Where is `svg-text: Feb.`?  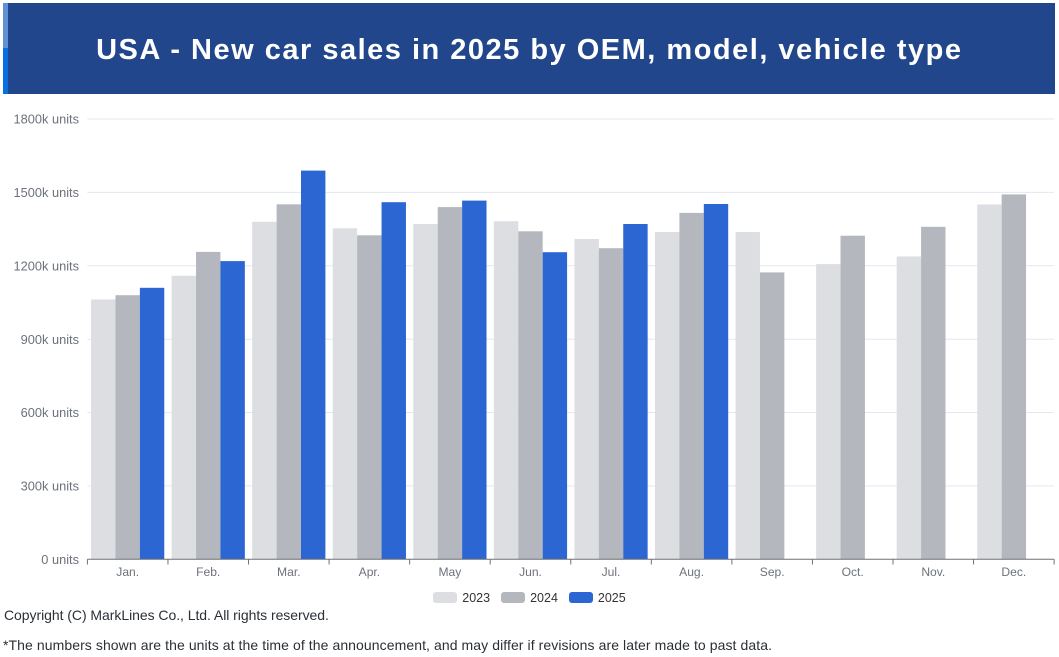 svg-text: Feb. is located at coordinates (208, 572).